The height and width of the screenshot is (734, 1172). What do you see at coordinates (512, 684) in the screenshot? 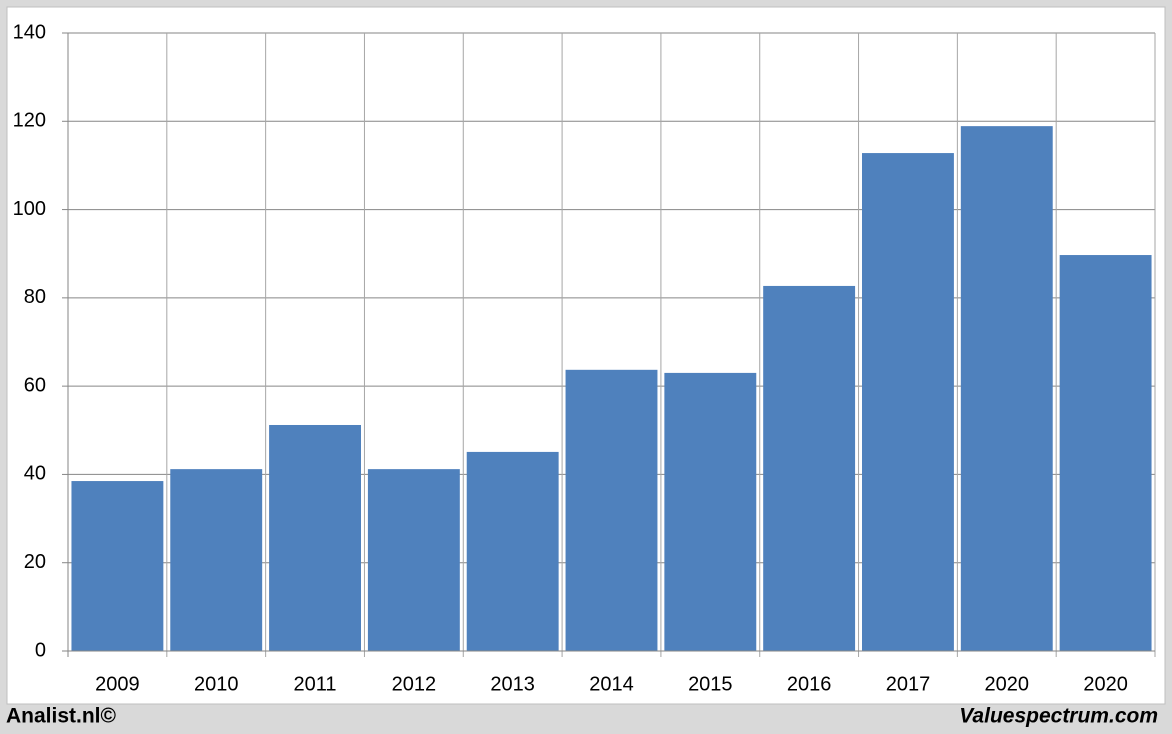
I see `x-tick-label: 2013` at bounding box center [512, 684].